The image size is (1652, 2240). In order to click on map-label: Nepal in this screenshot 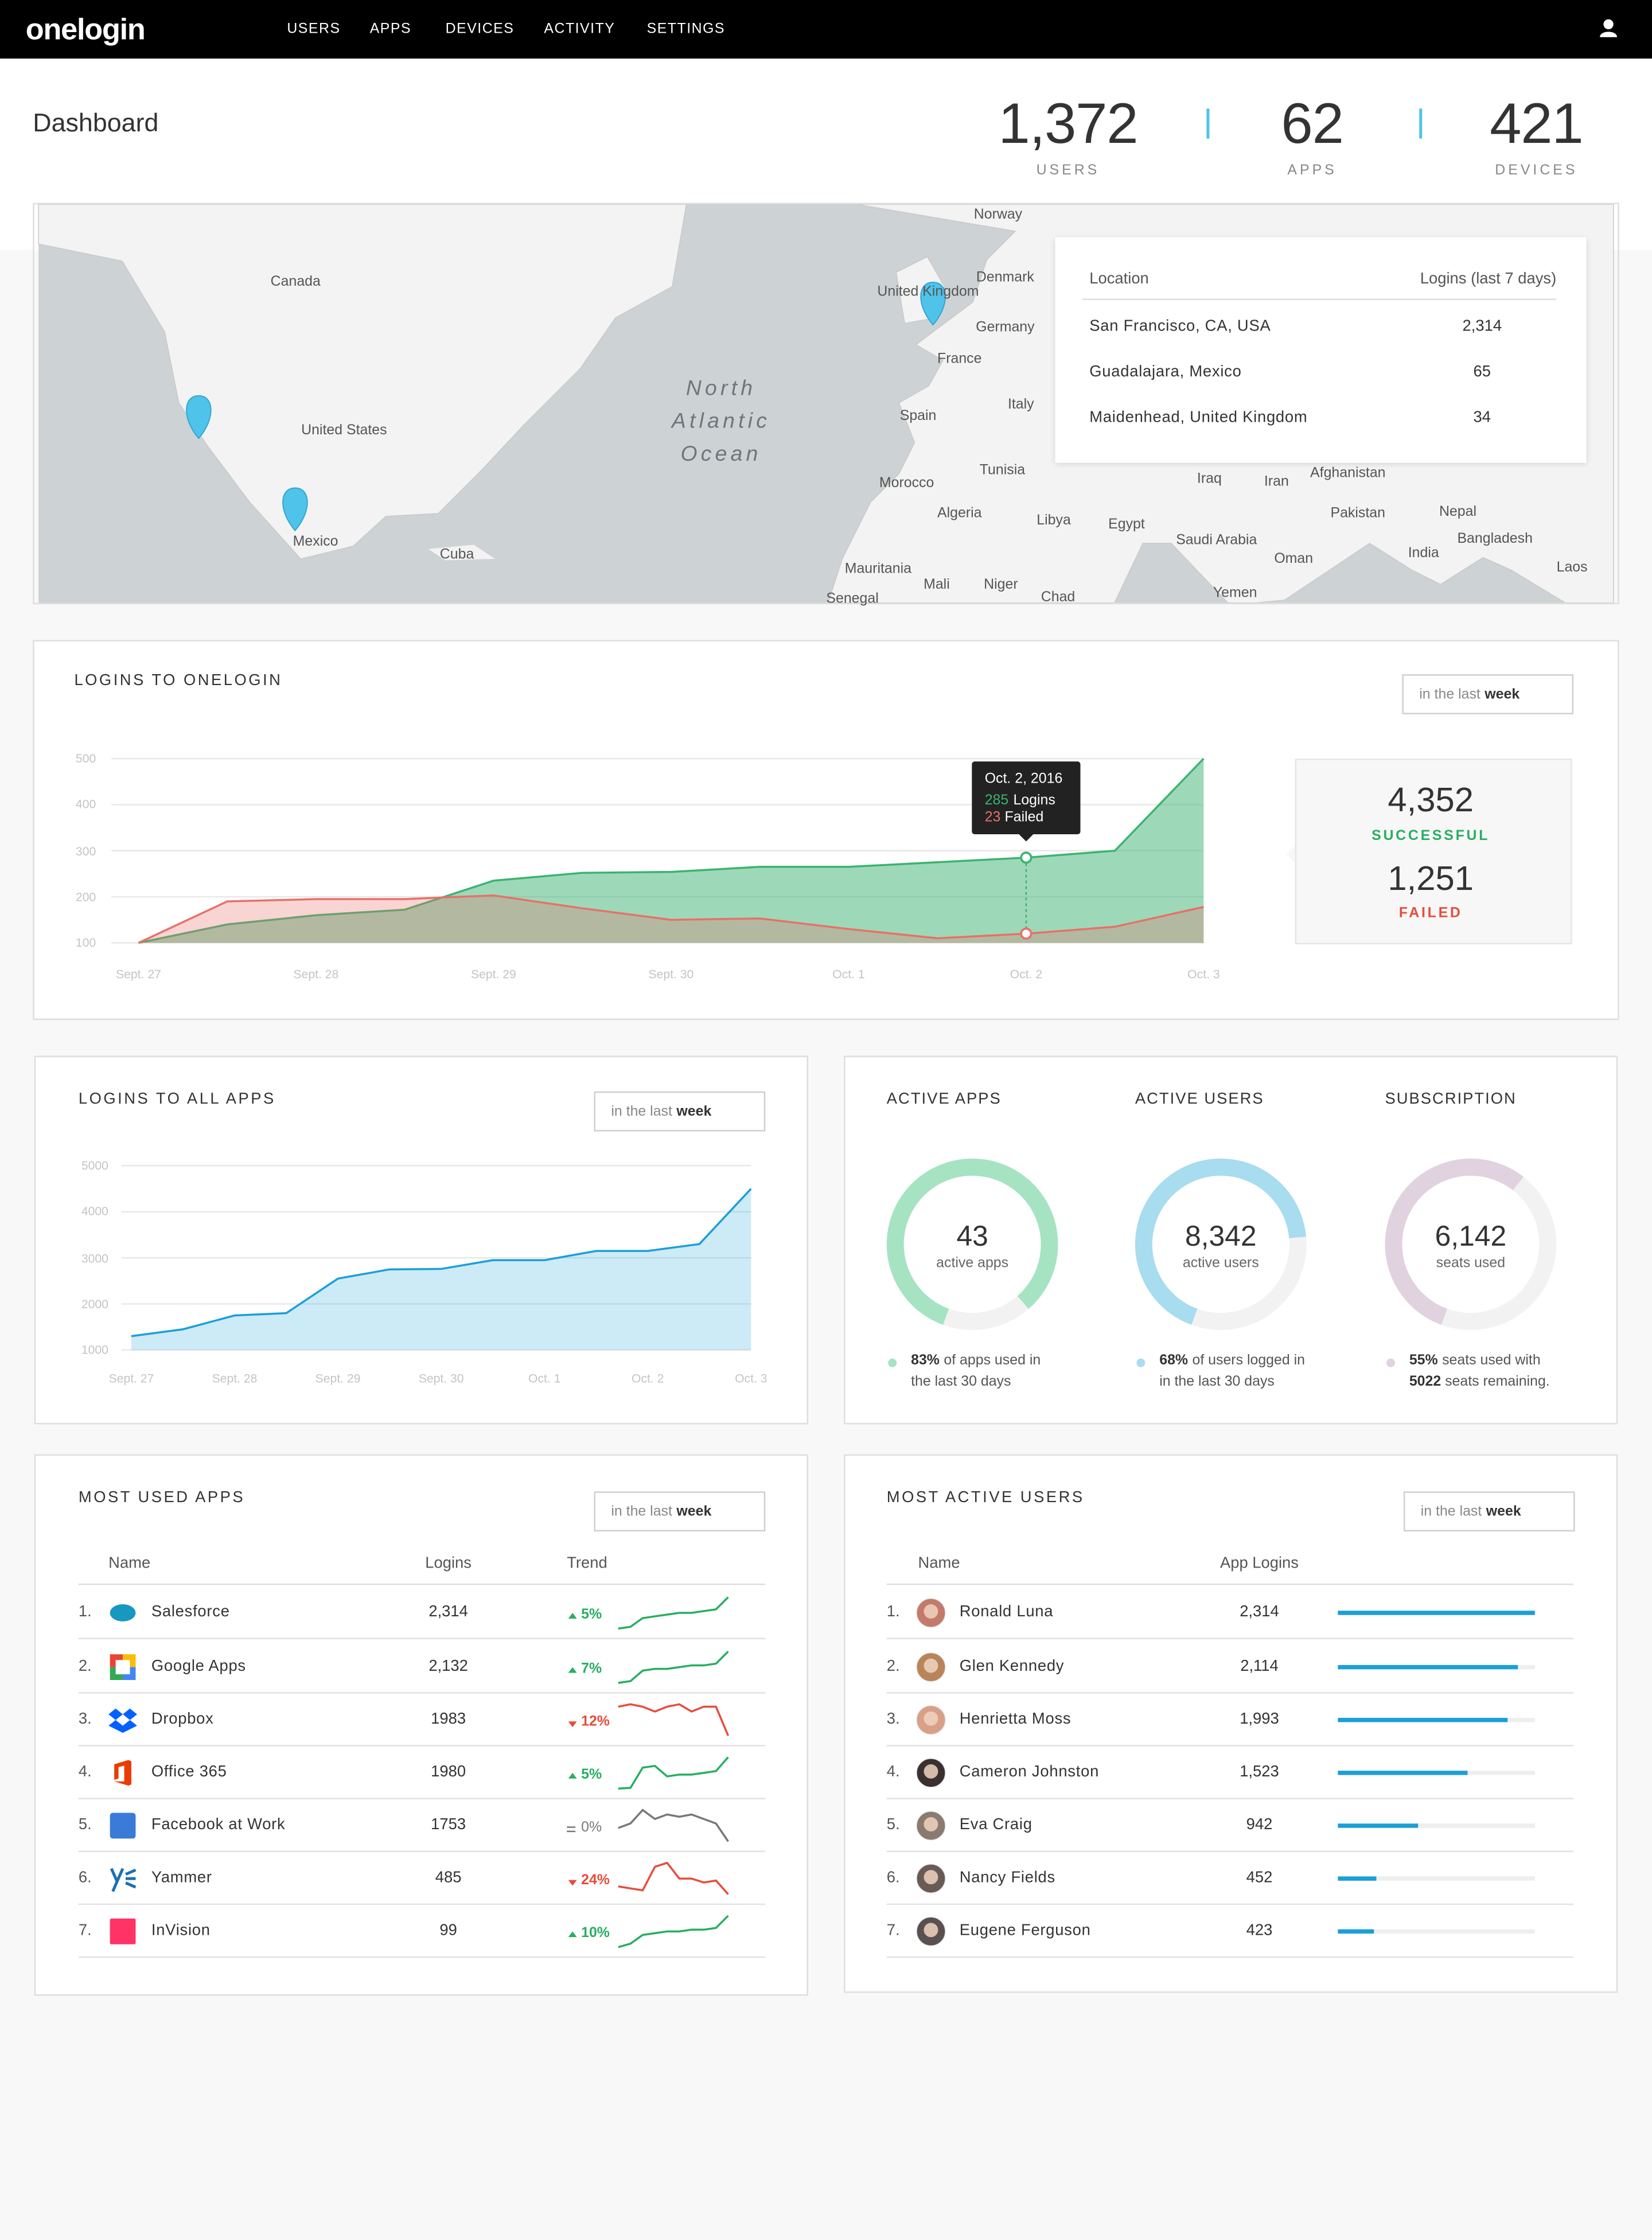, I will do `click(1458, 512)`.